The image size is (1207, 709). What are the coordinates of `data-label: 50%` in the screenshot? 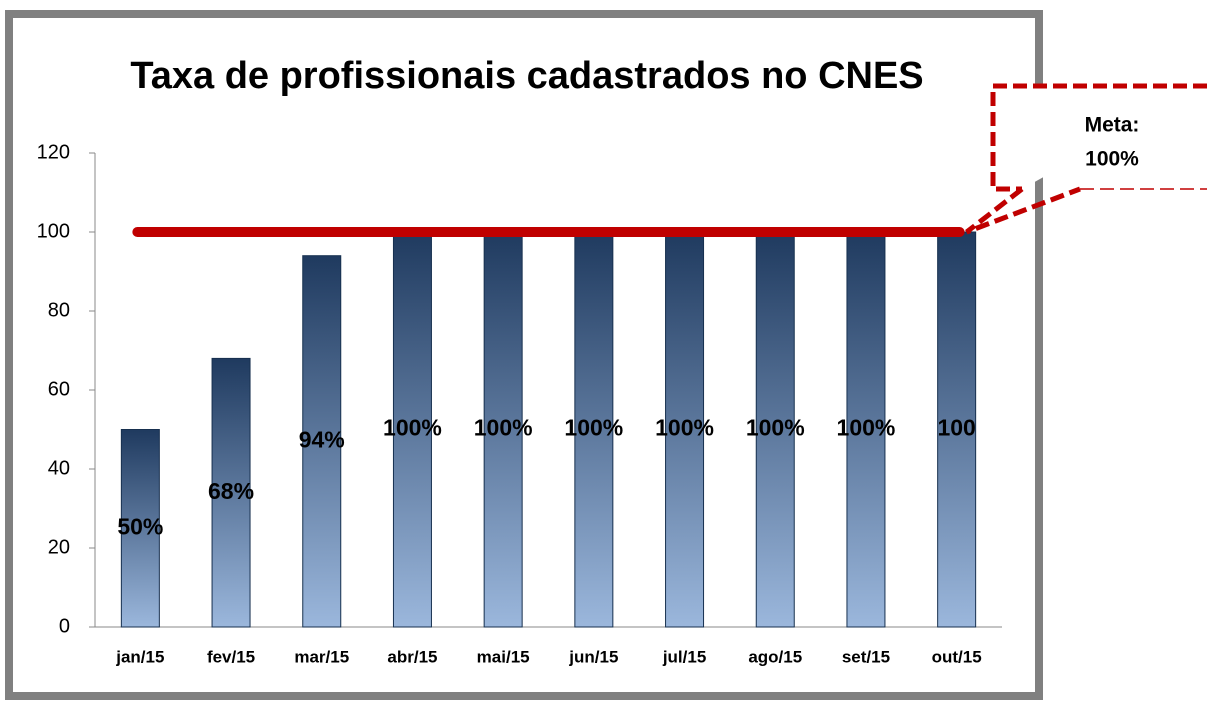 It's located at (140, 526).